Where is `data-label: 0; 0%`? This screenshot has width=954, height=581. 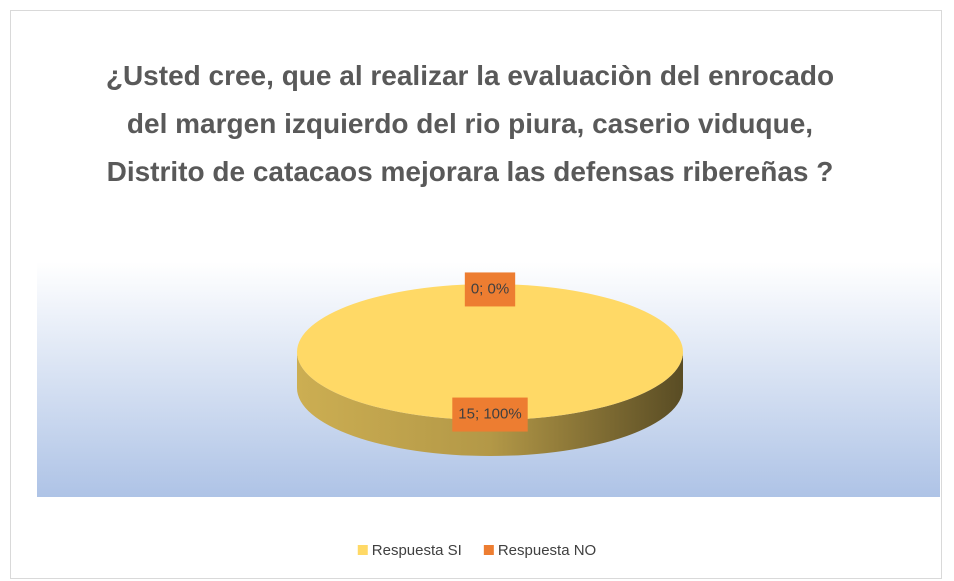
data-label: 0; 0% is located at coordinates (490, 288).